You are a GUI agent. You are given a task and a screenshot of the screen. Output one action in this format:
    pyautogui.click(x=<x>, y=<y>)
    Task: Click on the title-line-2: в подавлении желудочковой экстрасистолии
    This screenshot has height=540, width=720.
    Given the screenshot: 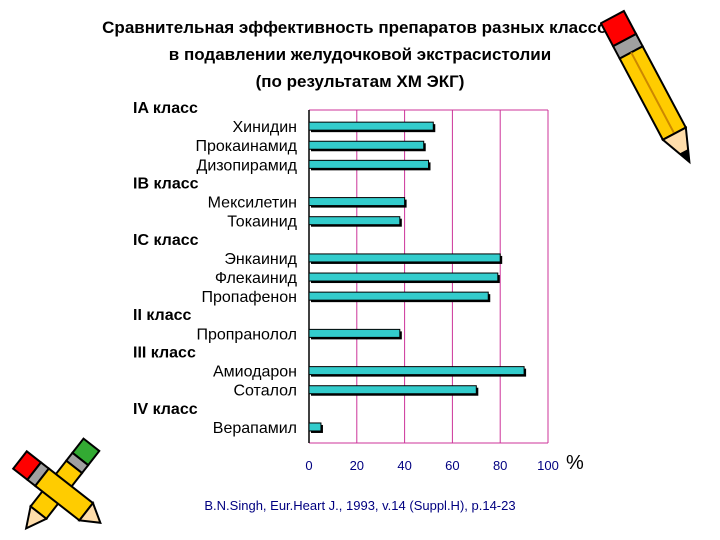 What is the action you would take?
    pyautogui.click(x=360, y=54)
    